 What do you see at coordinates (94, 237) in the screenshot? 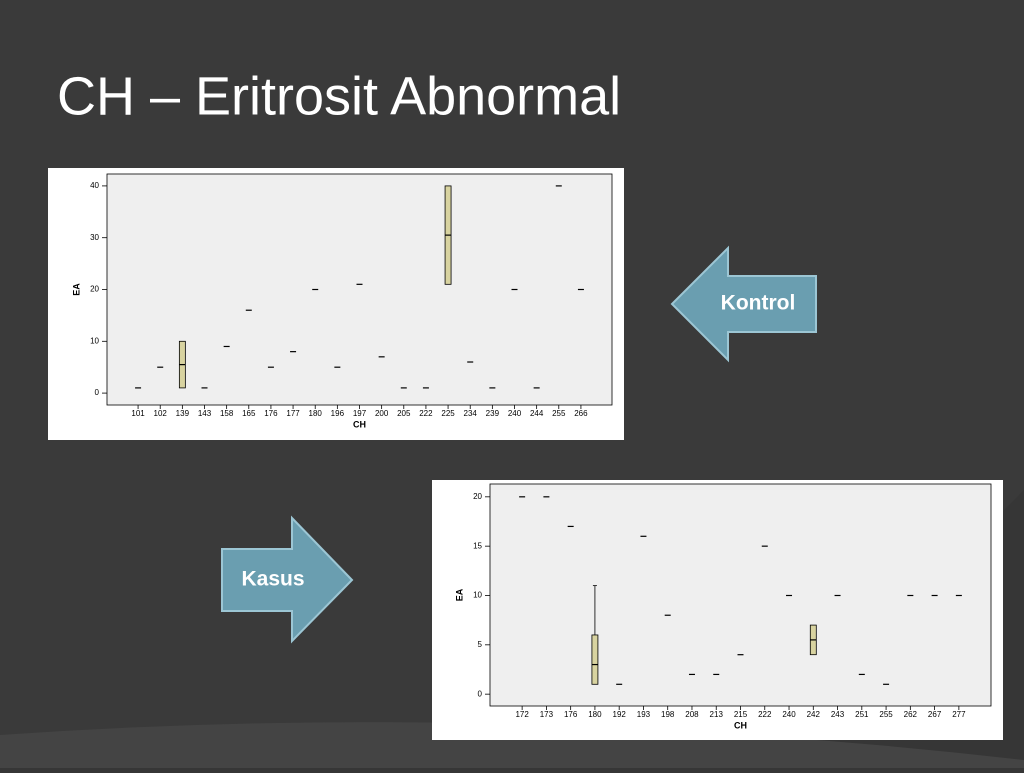
I see `y-tick-label: 30` at bounding box center [94, 237].